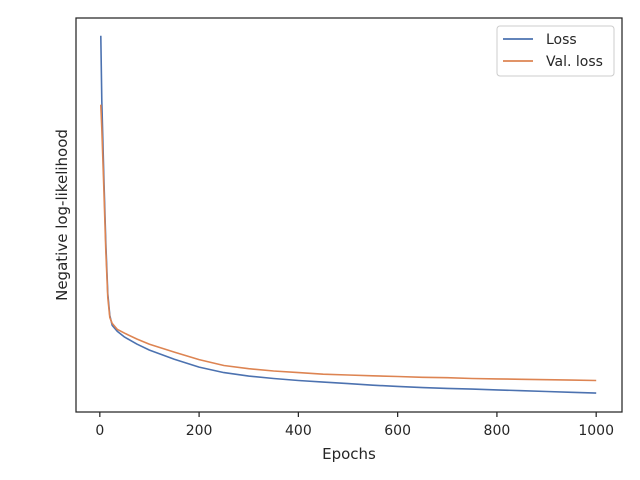 The height and width of the screenshot is (480, 640). What do you see at coordinates (561, 40) in the screenshot?
I see `legend-label: Loss` at bounding box center [561, 40].